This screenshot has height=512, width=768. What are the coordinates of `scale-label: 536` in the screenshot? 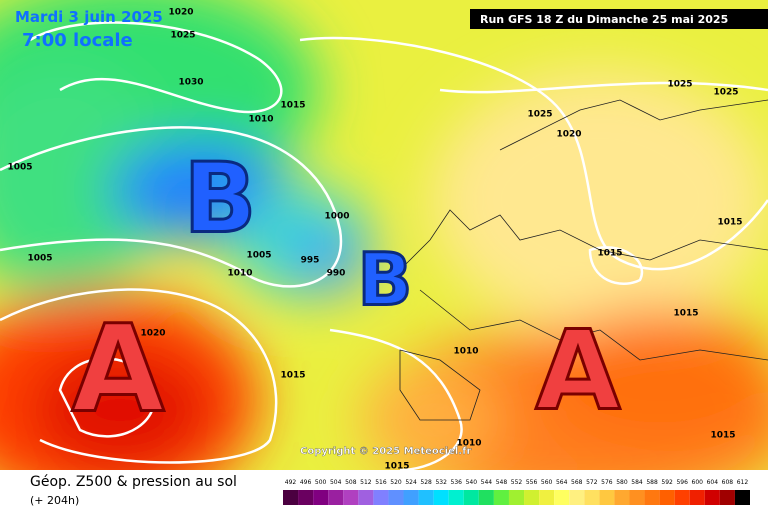 It's located at (457, 482).